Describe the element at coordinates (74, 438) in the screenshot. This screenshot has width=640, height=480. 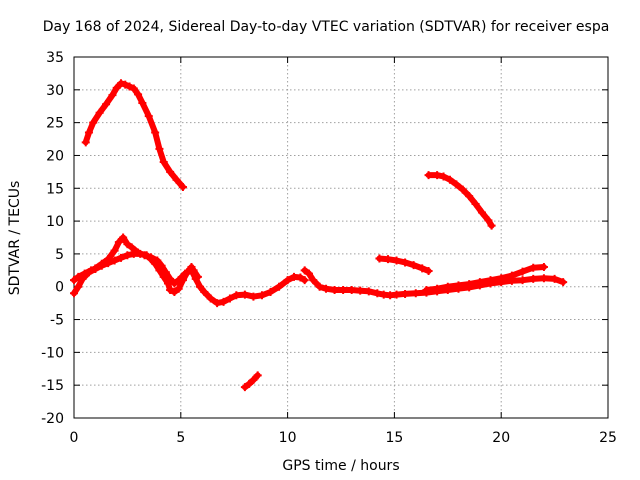
I see `x-tick-label: 0` at that location.